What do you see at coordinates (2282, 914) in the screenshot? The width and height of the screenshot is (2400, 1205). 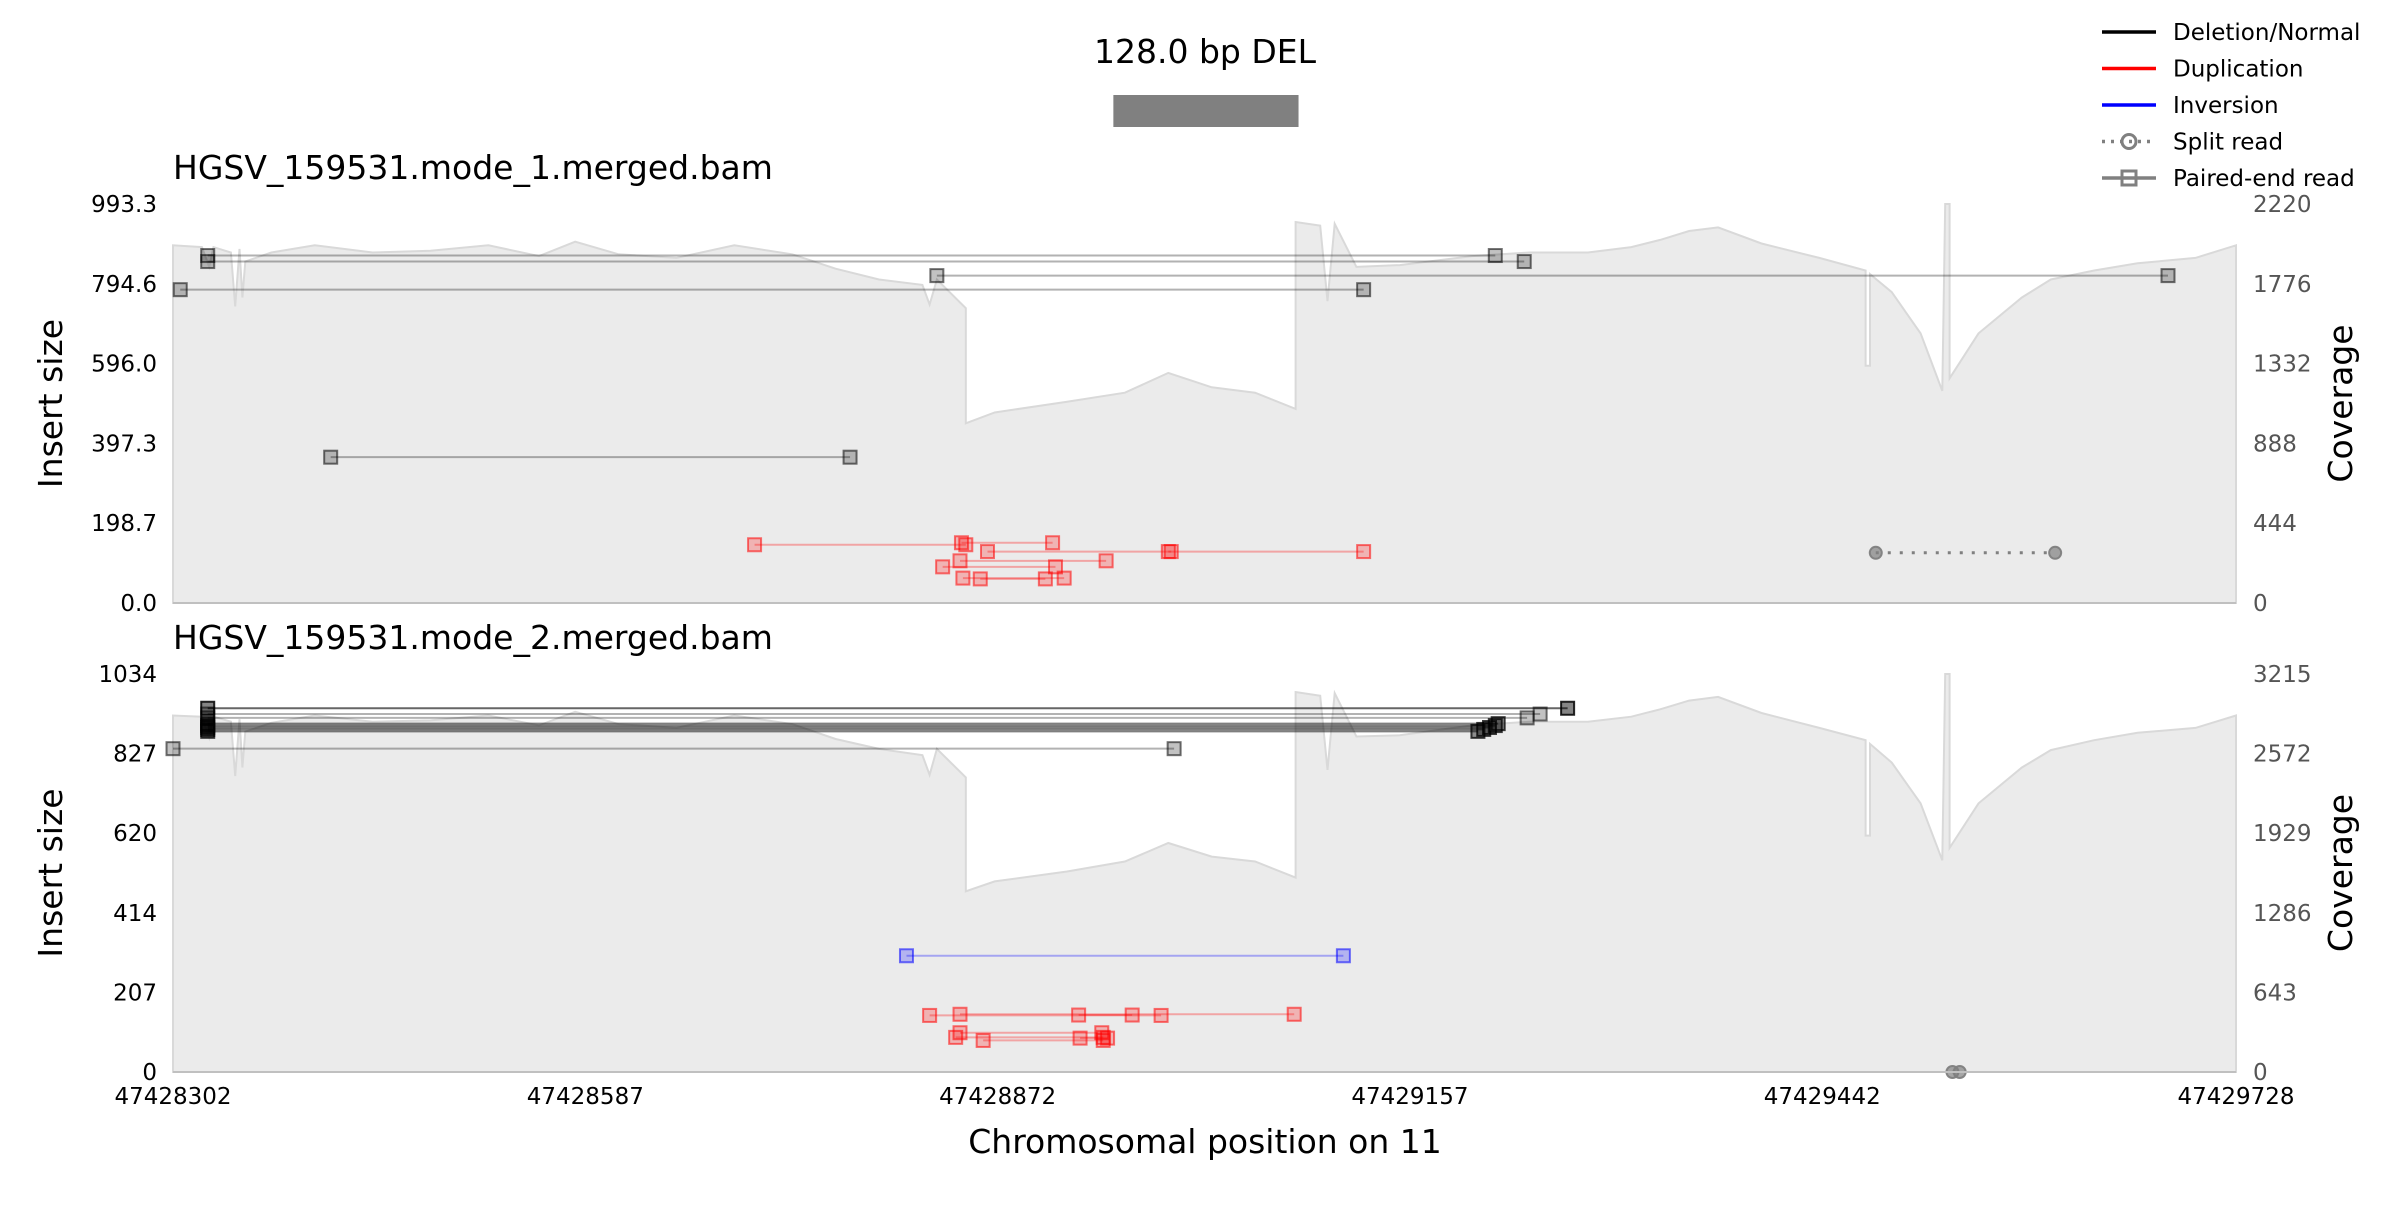 I see `y2-tick-label: 1286` at bounding box center [2282, 914].